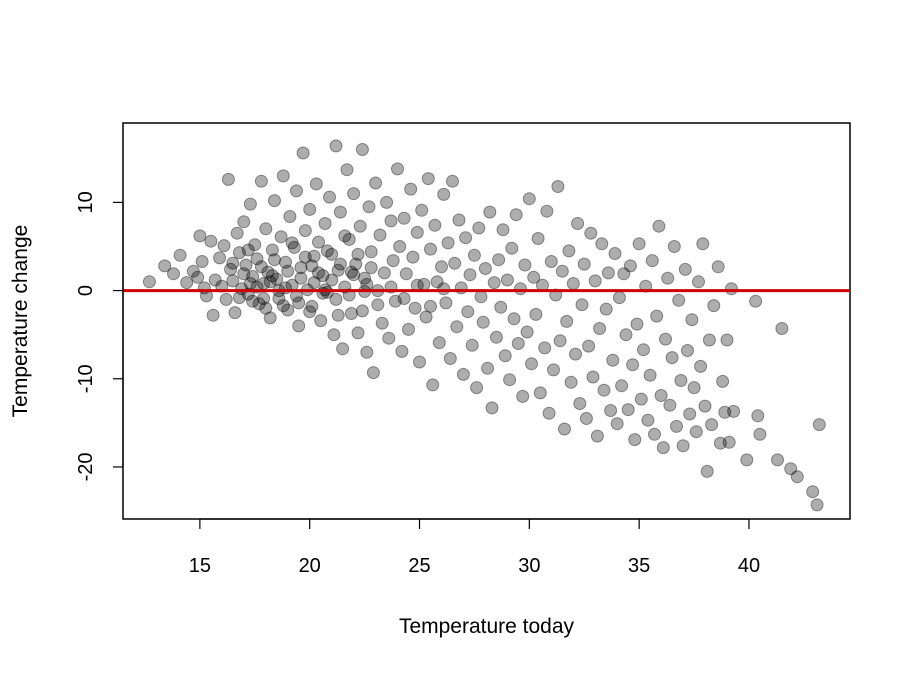  What do you see at coordinates (639, 566) in the screenshot?
I see `x-tick-label: 35` at bounding box center [639, 566].